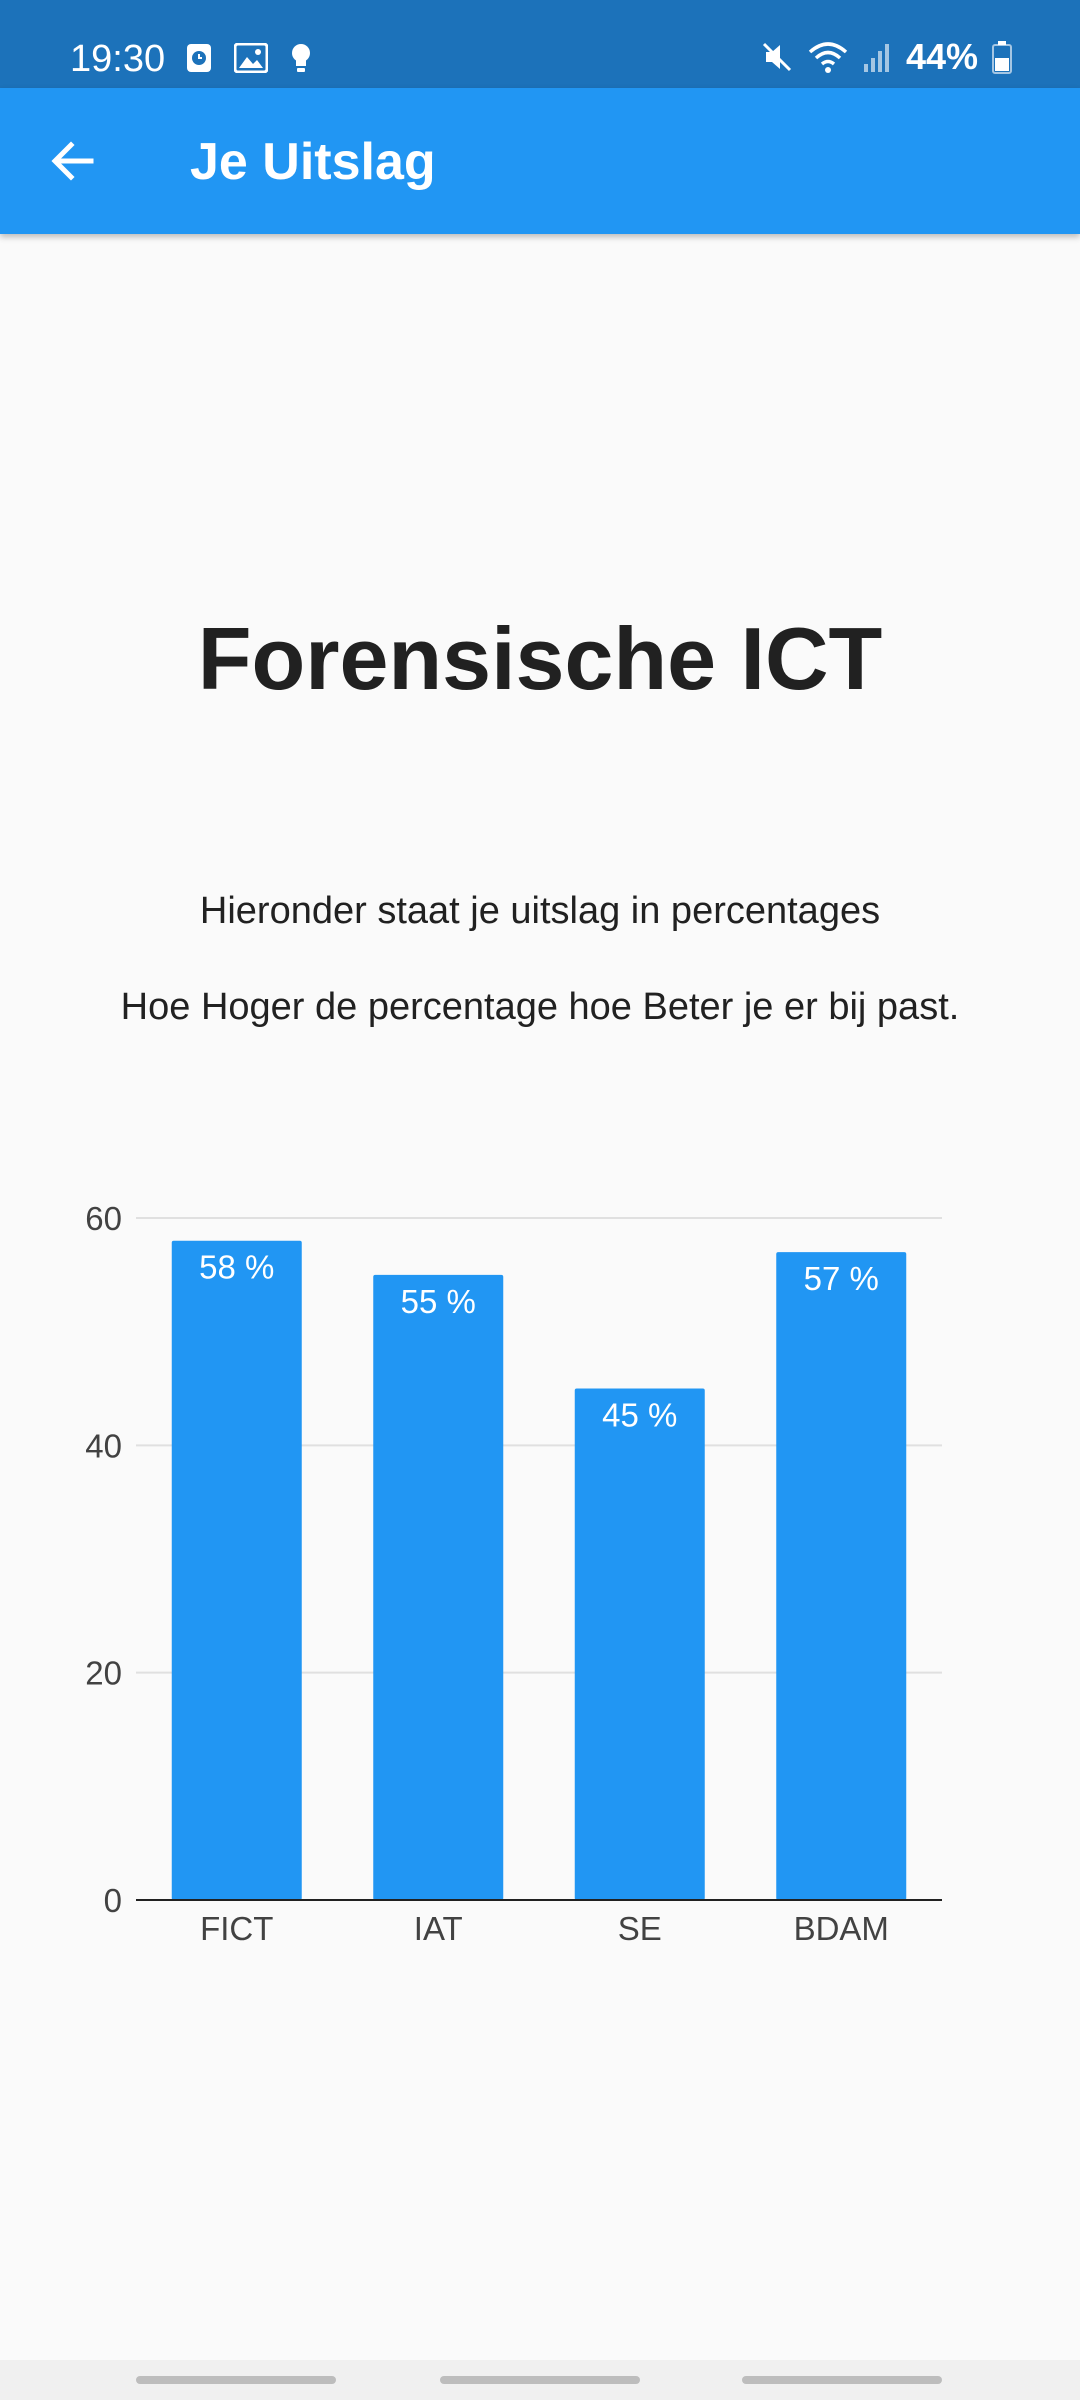  I want to click on alarm-icon, so click(199, 58).